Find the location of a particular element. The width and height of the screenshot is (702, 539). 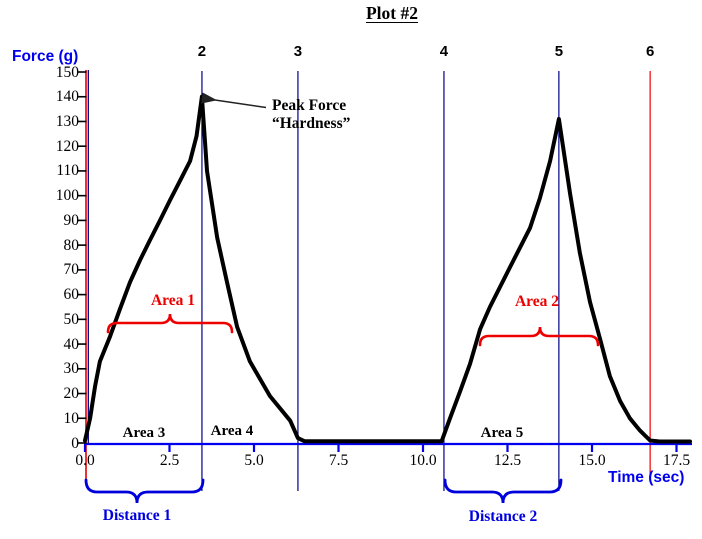

page-title: Plot #2 is located at coordinates (392, 13).